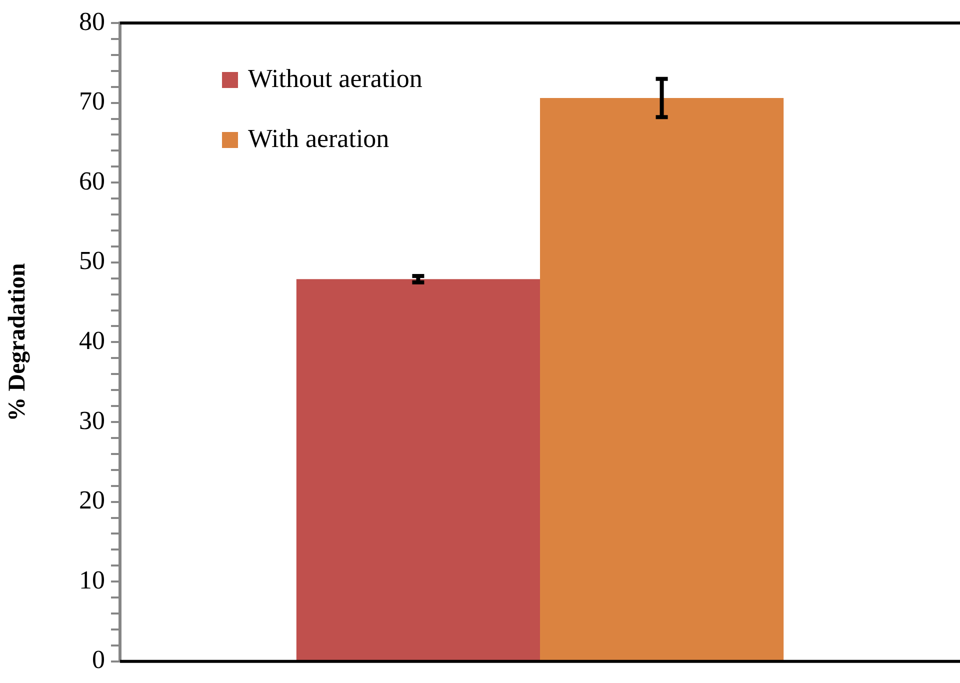 The image size is (960, 683). What do you see at coordinates (92, 21) in the screenshot?
I see `y-tick-label: 80` at bounding box center [92, 21].